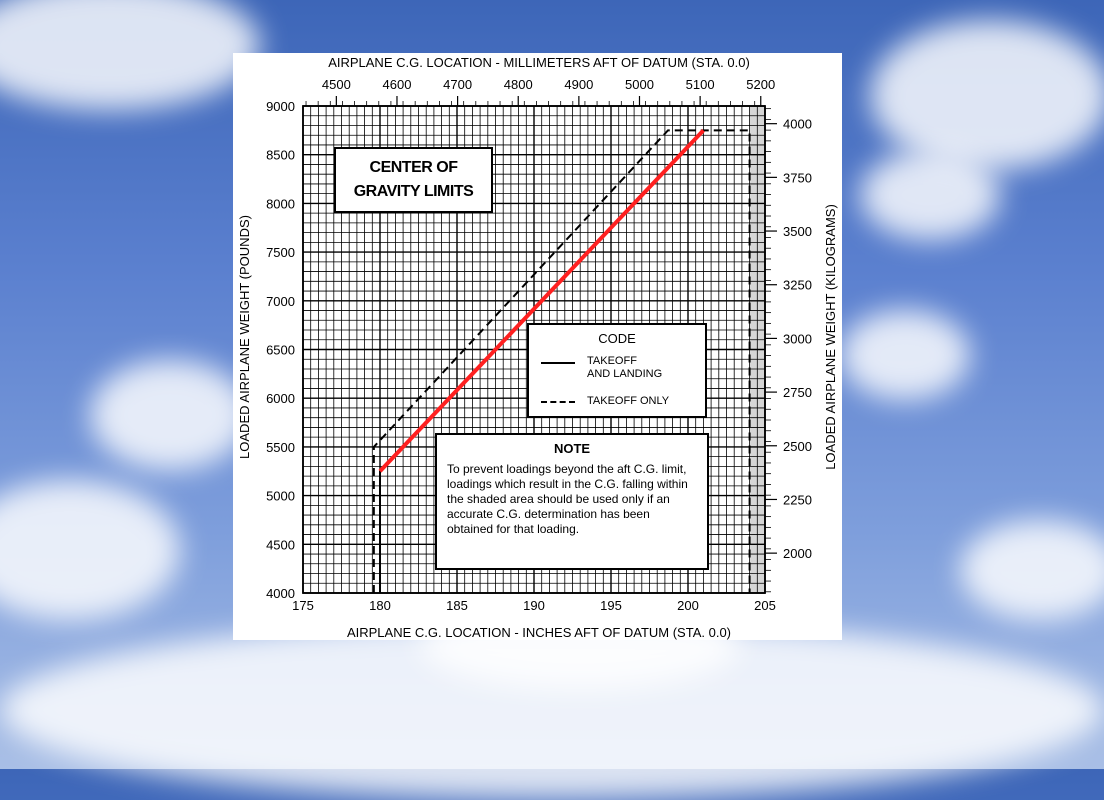 This screenshot has height=800, width=1104. I want to click on x2-tick-label: 5100, so click(700, 84).